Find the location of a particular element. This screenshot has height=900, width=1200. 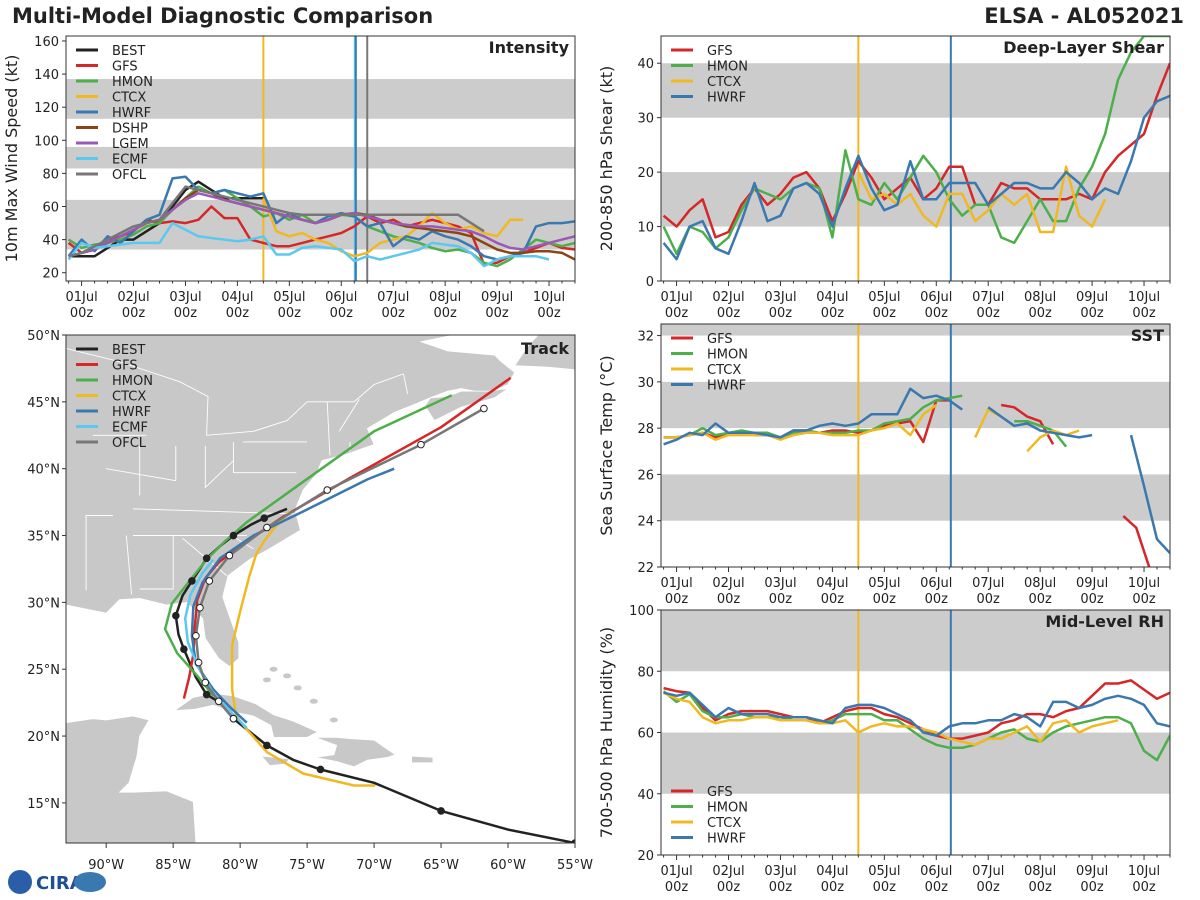

series-gfs_c is located at coordinates (1136, 541).